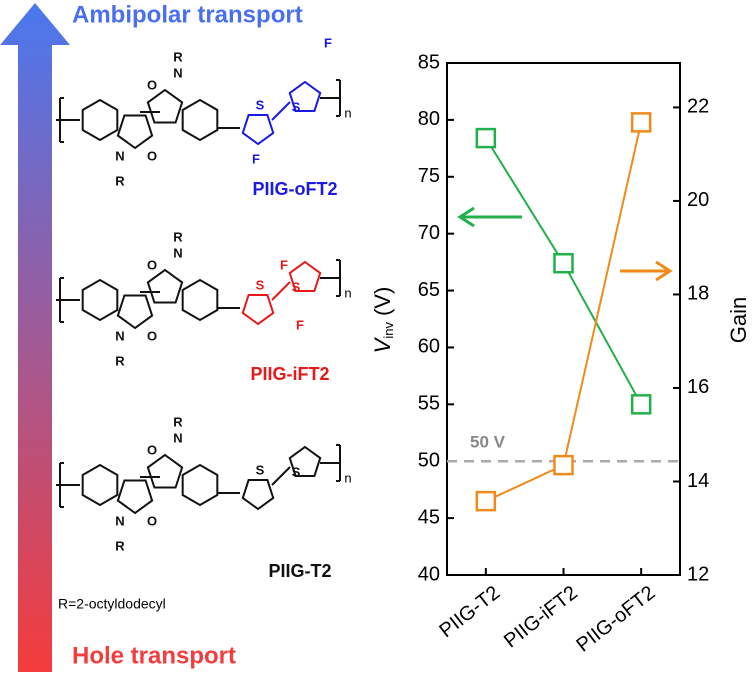 The width and height of the screenshot is (756, 680). Describe the element at coordinates (698, 574) in the screenshot. I see `y2-tick-label: 12` at that location.